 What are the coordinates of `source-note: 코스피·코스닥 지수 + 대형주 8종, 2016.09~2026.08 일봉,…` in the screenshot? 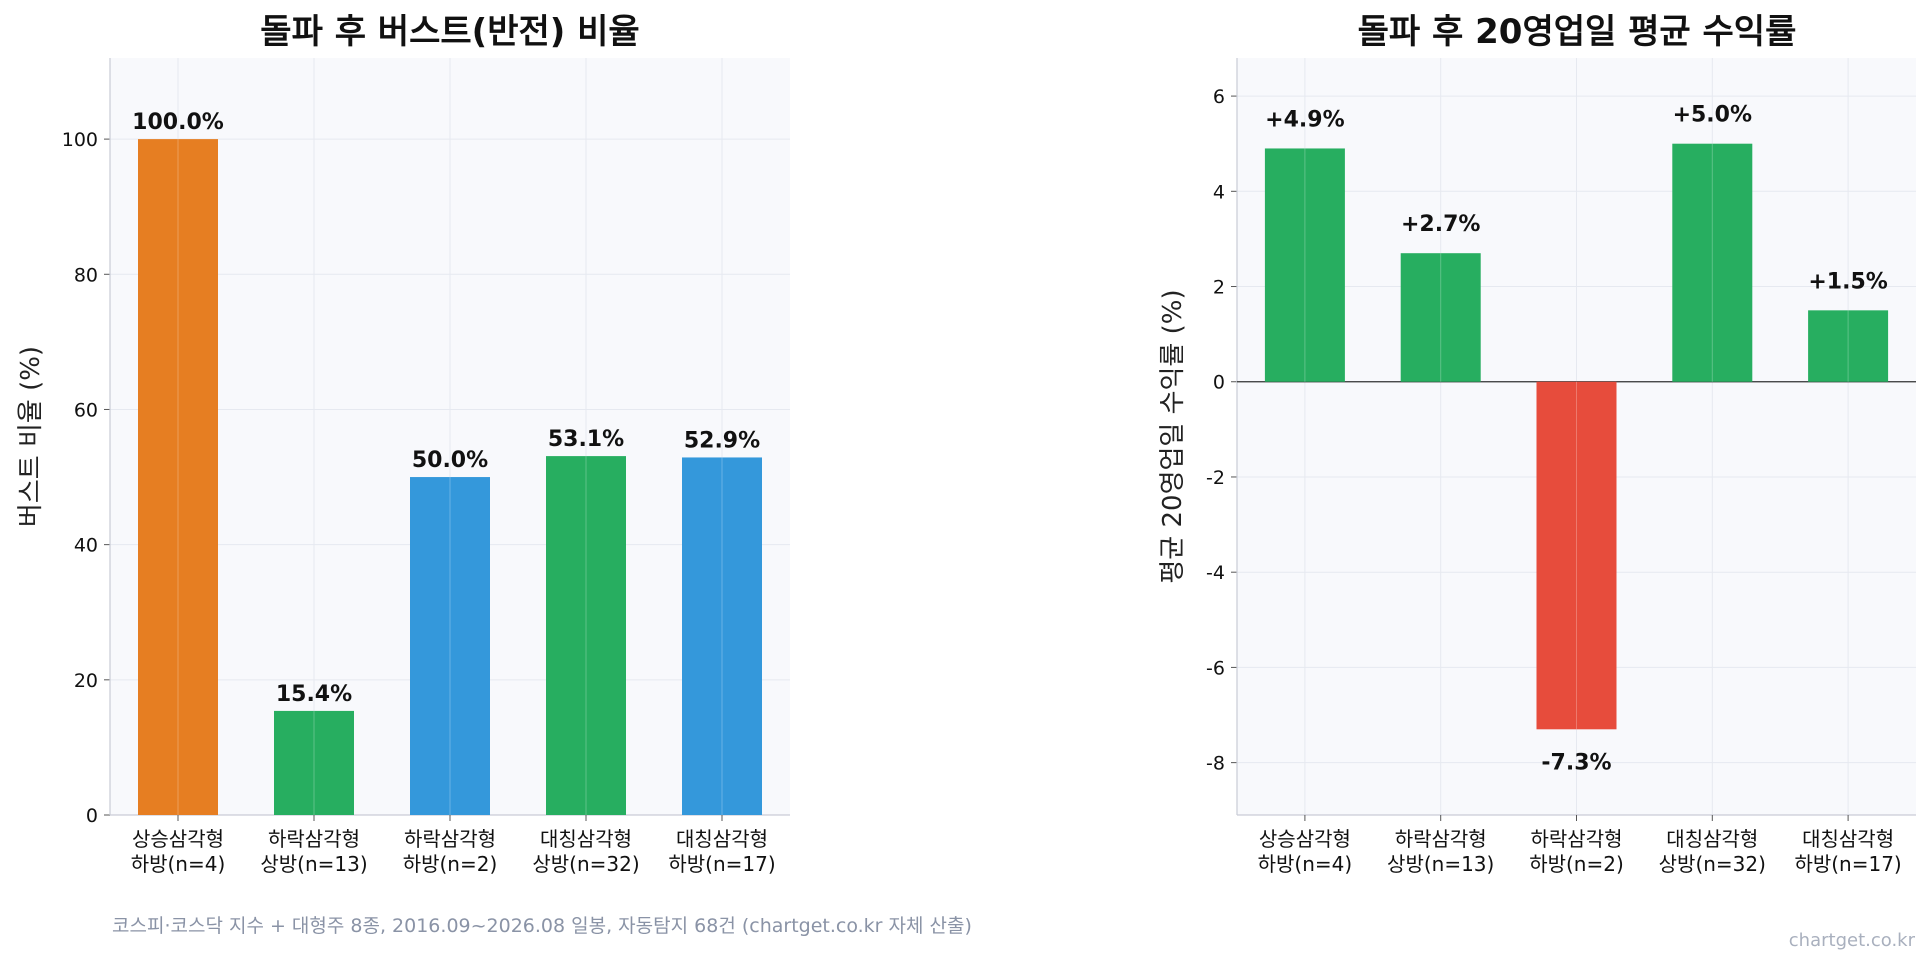 It's located at (542, 926).